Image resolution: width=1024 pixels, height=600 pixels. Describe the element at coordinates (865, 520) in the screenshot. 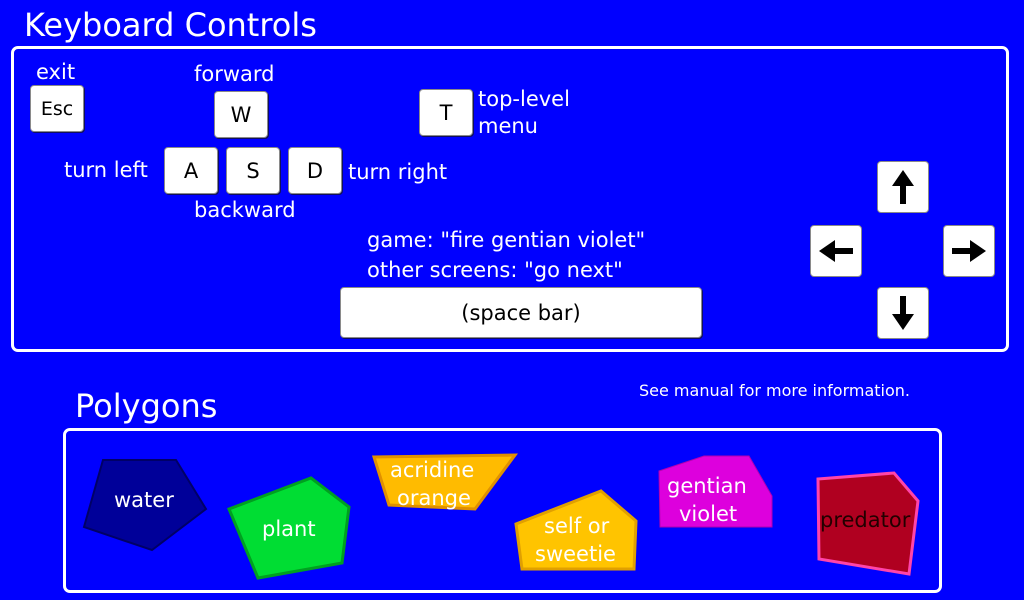

I see `predator-label: predator` at that location.